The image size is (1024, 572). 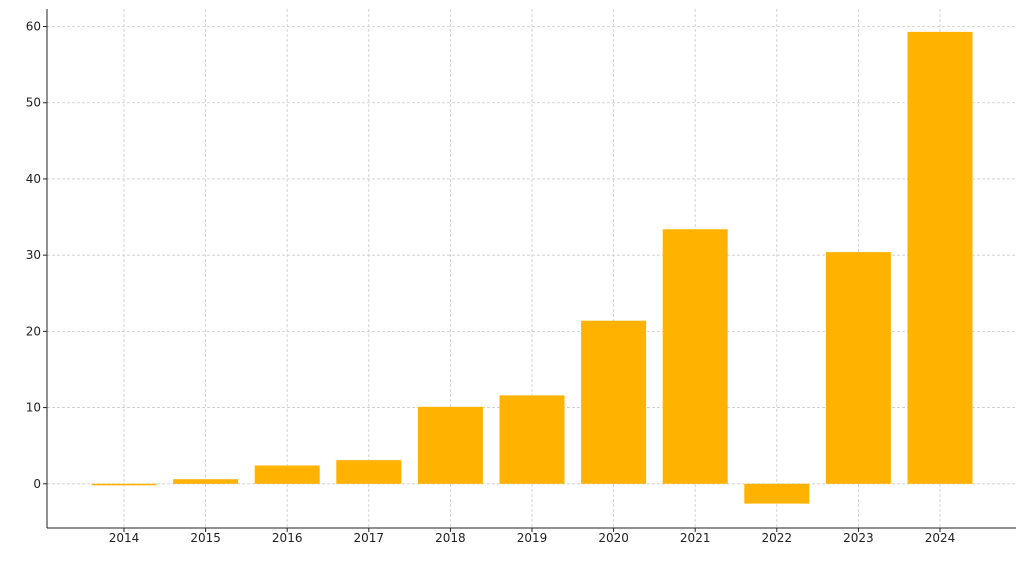 What do you see at coordinates (695, 356) in the screenshot?
I see `bar-2021` at bounding box center [695, 356].